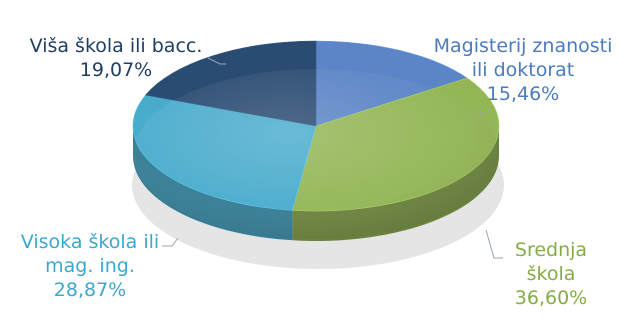  I want to click on slice-label-line: mag. ing., so click(90, 266).